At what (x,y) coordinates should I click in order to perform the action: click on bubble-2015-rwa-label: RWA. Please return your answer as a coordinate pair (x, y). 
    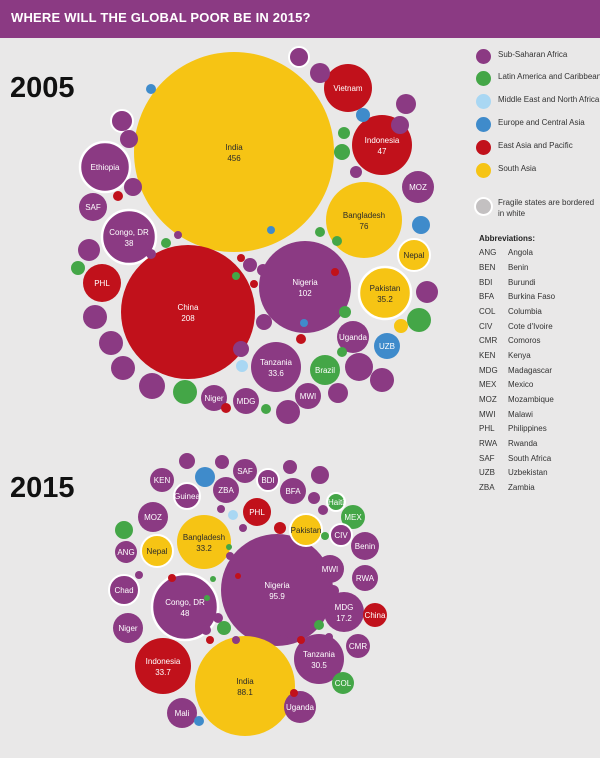
    Looking at the image, I should click on (365, 578).